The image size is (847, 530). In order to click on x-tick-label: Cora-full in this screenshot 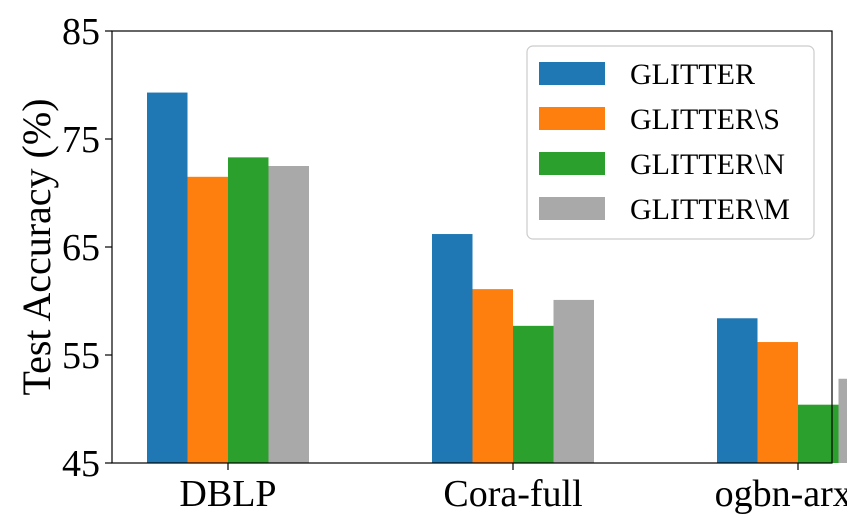, I will do `click(512, 494)`.